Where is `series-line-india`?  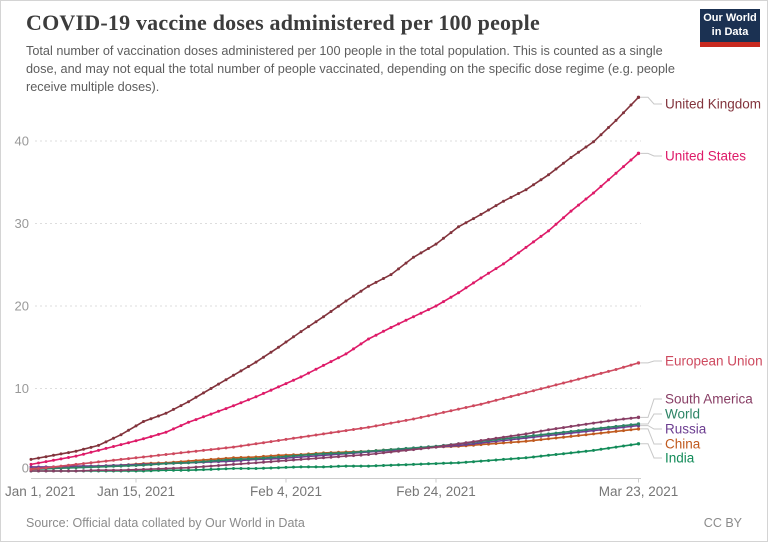 series-line-india is located at coordinates (335, 457).